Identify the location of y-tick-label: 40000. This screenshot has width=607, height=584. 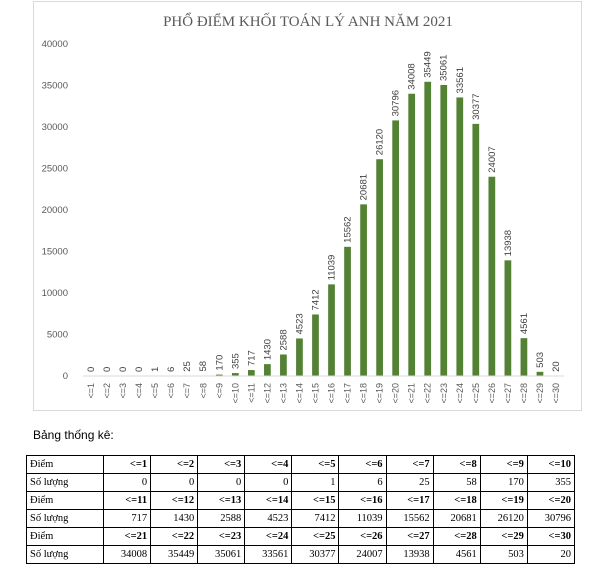
(55, 44).